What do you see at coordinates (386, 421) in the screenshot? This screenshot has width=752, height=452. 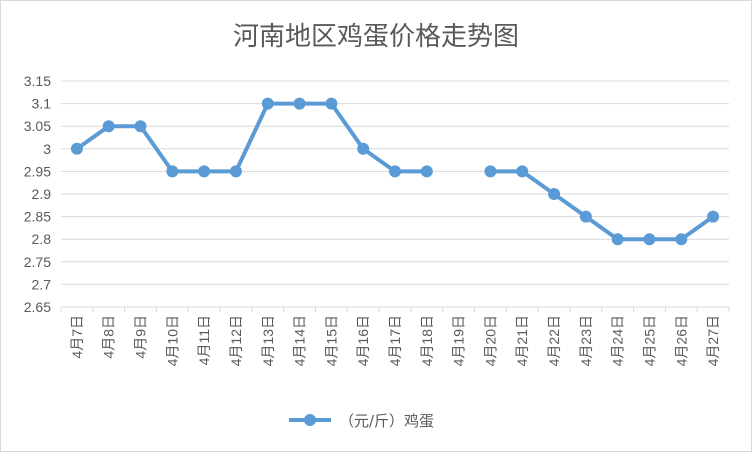 I see `legend-label: （元/斤）鸡蛋` at bounding box center [386, 421].